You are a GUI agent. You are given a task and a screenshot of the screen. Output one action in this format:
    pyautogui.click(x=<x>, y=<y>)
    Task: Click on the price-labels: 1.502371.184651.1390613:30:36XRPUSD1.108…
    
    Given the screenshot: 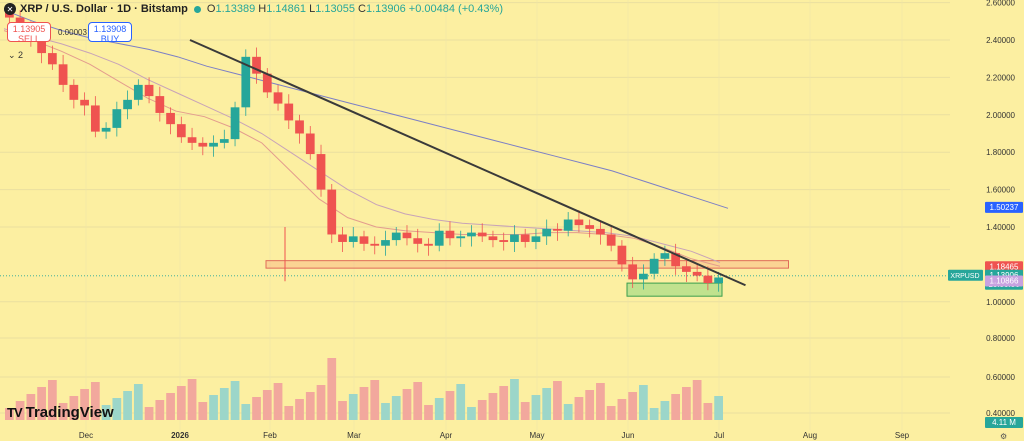 What is the action you would take?
    pyautogui.click(x=985, y=314)
    